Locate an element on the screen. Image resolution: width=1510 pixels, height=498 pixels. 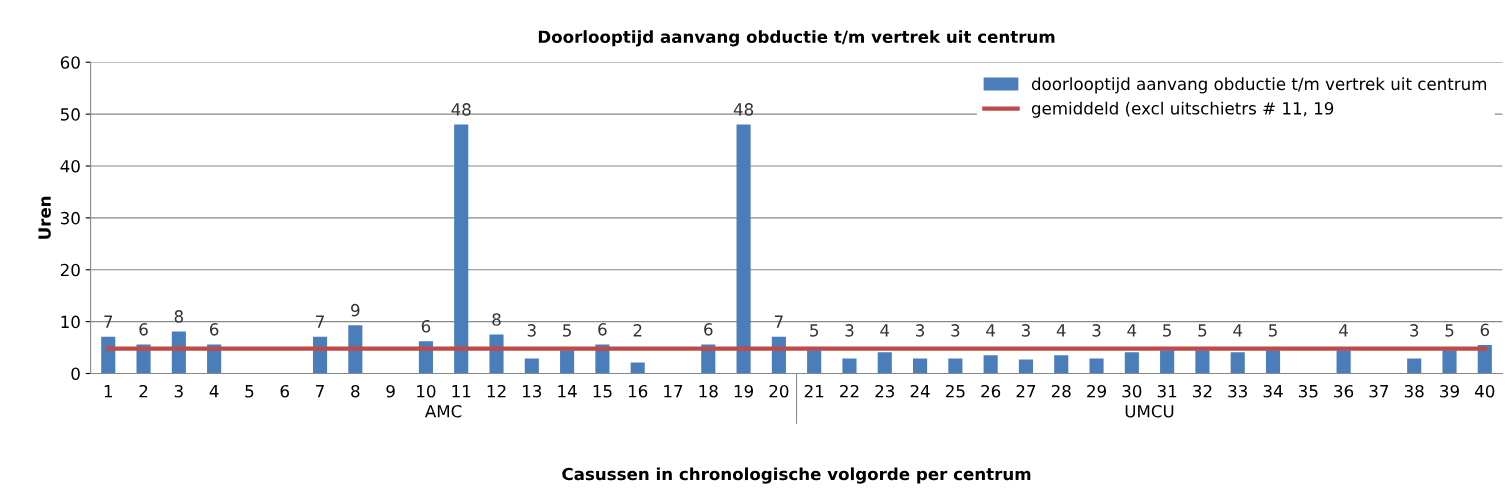
x-tick-label: 4 is located at coordinates (214, 391).